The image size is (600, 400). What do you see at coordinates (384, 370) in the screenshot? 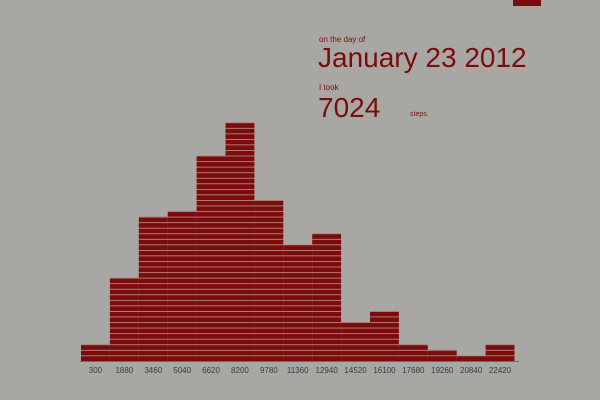
I see `x-tick-label: 16100` at bounding box center [384, 370].